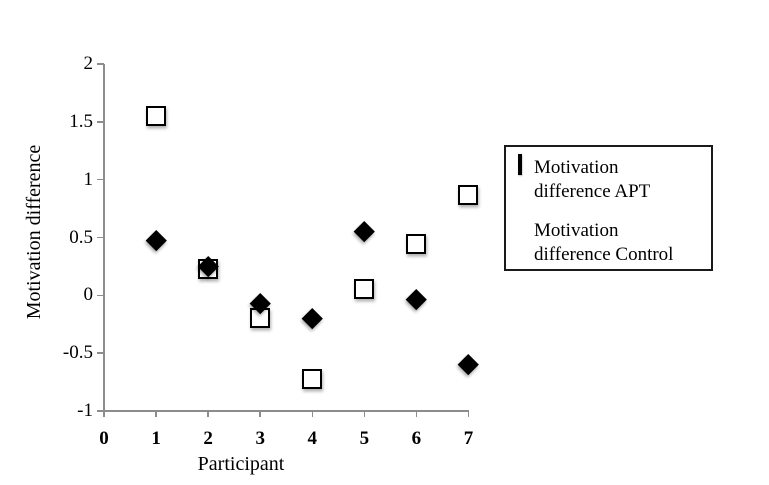 The width and height of the screenshot is (769, 485). I want to click on x-axis-tick-label: 6, so click(416, 438).